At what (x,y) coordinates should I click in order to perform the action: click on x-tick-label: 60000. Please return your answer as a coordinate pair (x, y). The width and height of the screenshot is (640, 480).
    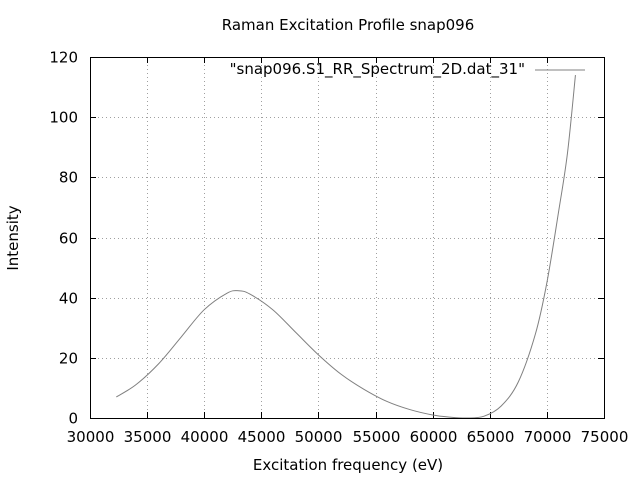
    Looking at the image, I should click on (434, 437).